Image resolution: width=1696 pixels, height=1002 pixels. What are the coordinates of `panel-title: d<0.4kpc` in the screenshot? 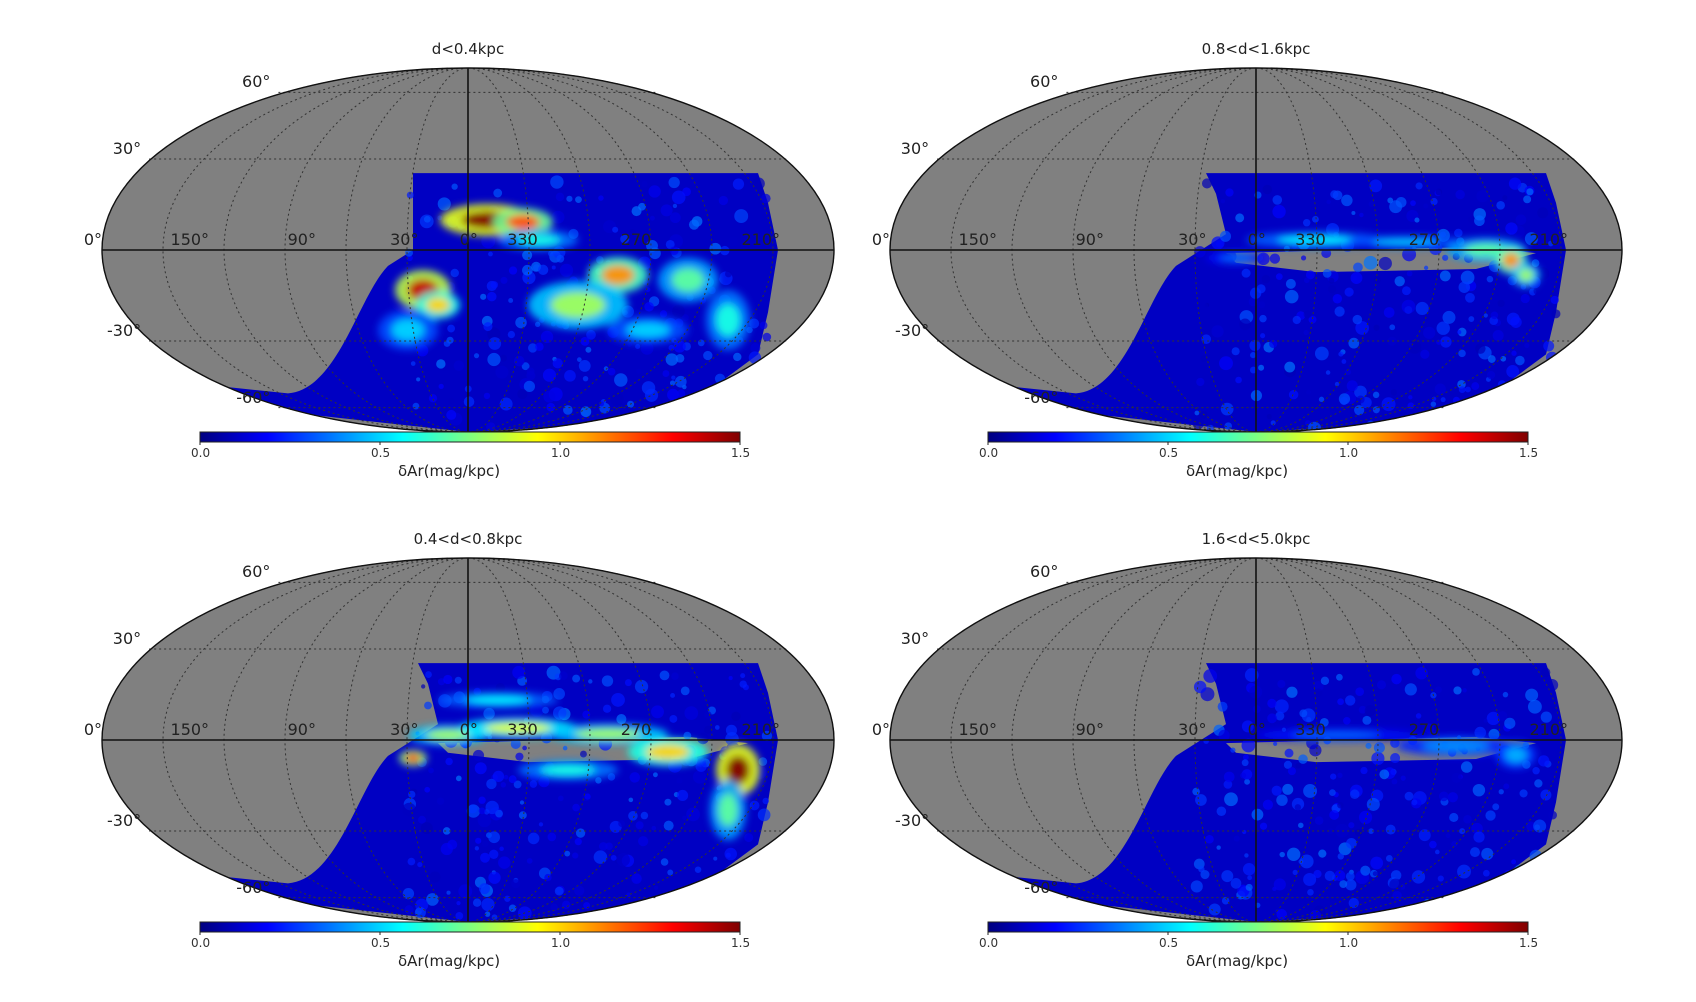 It's located at (468, 49).